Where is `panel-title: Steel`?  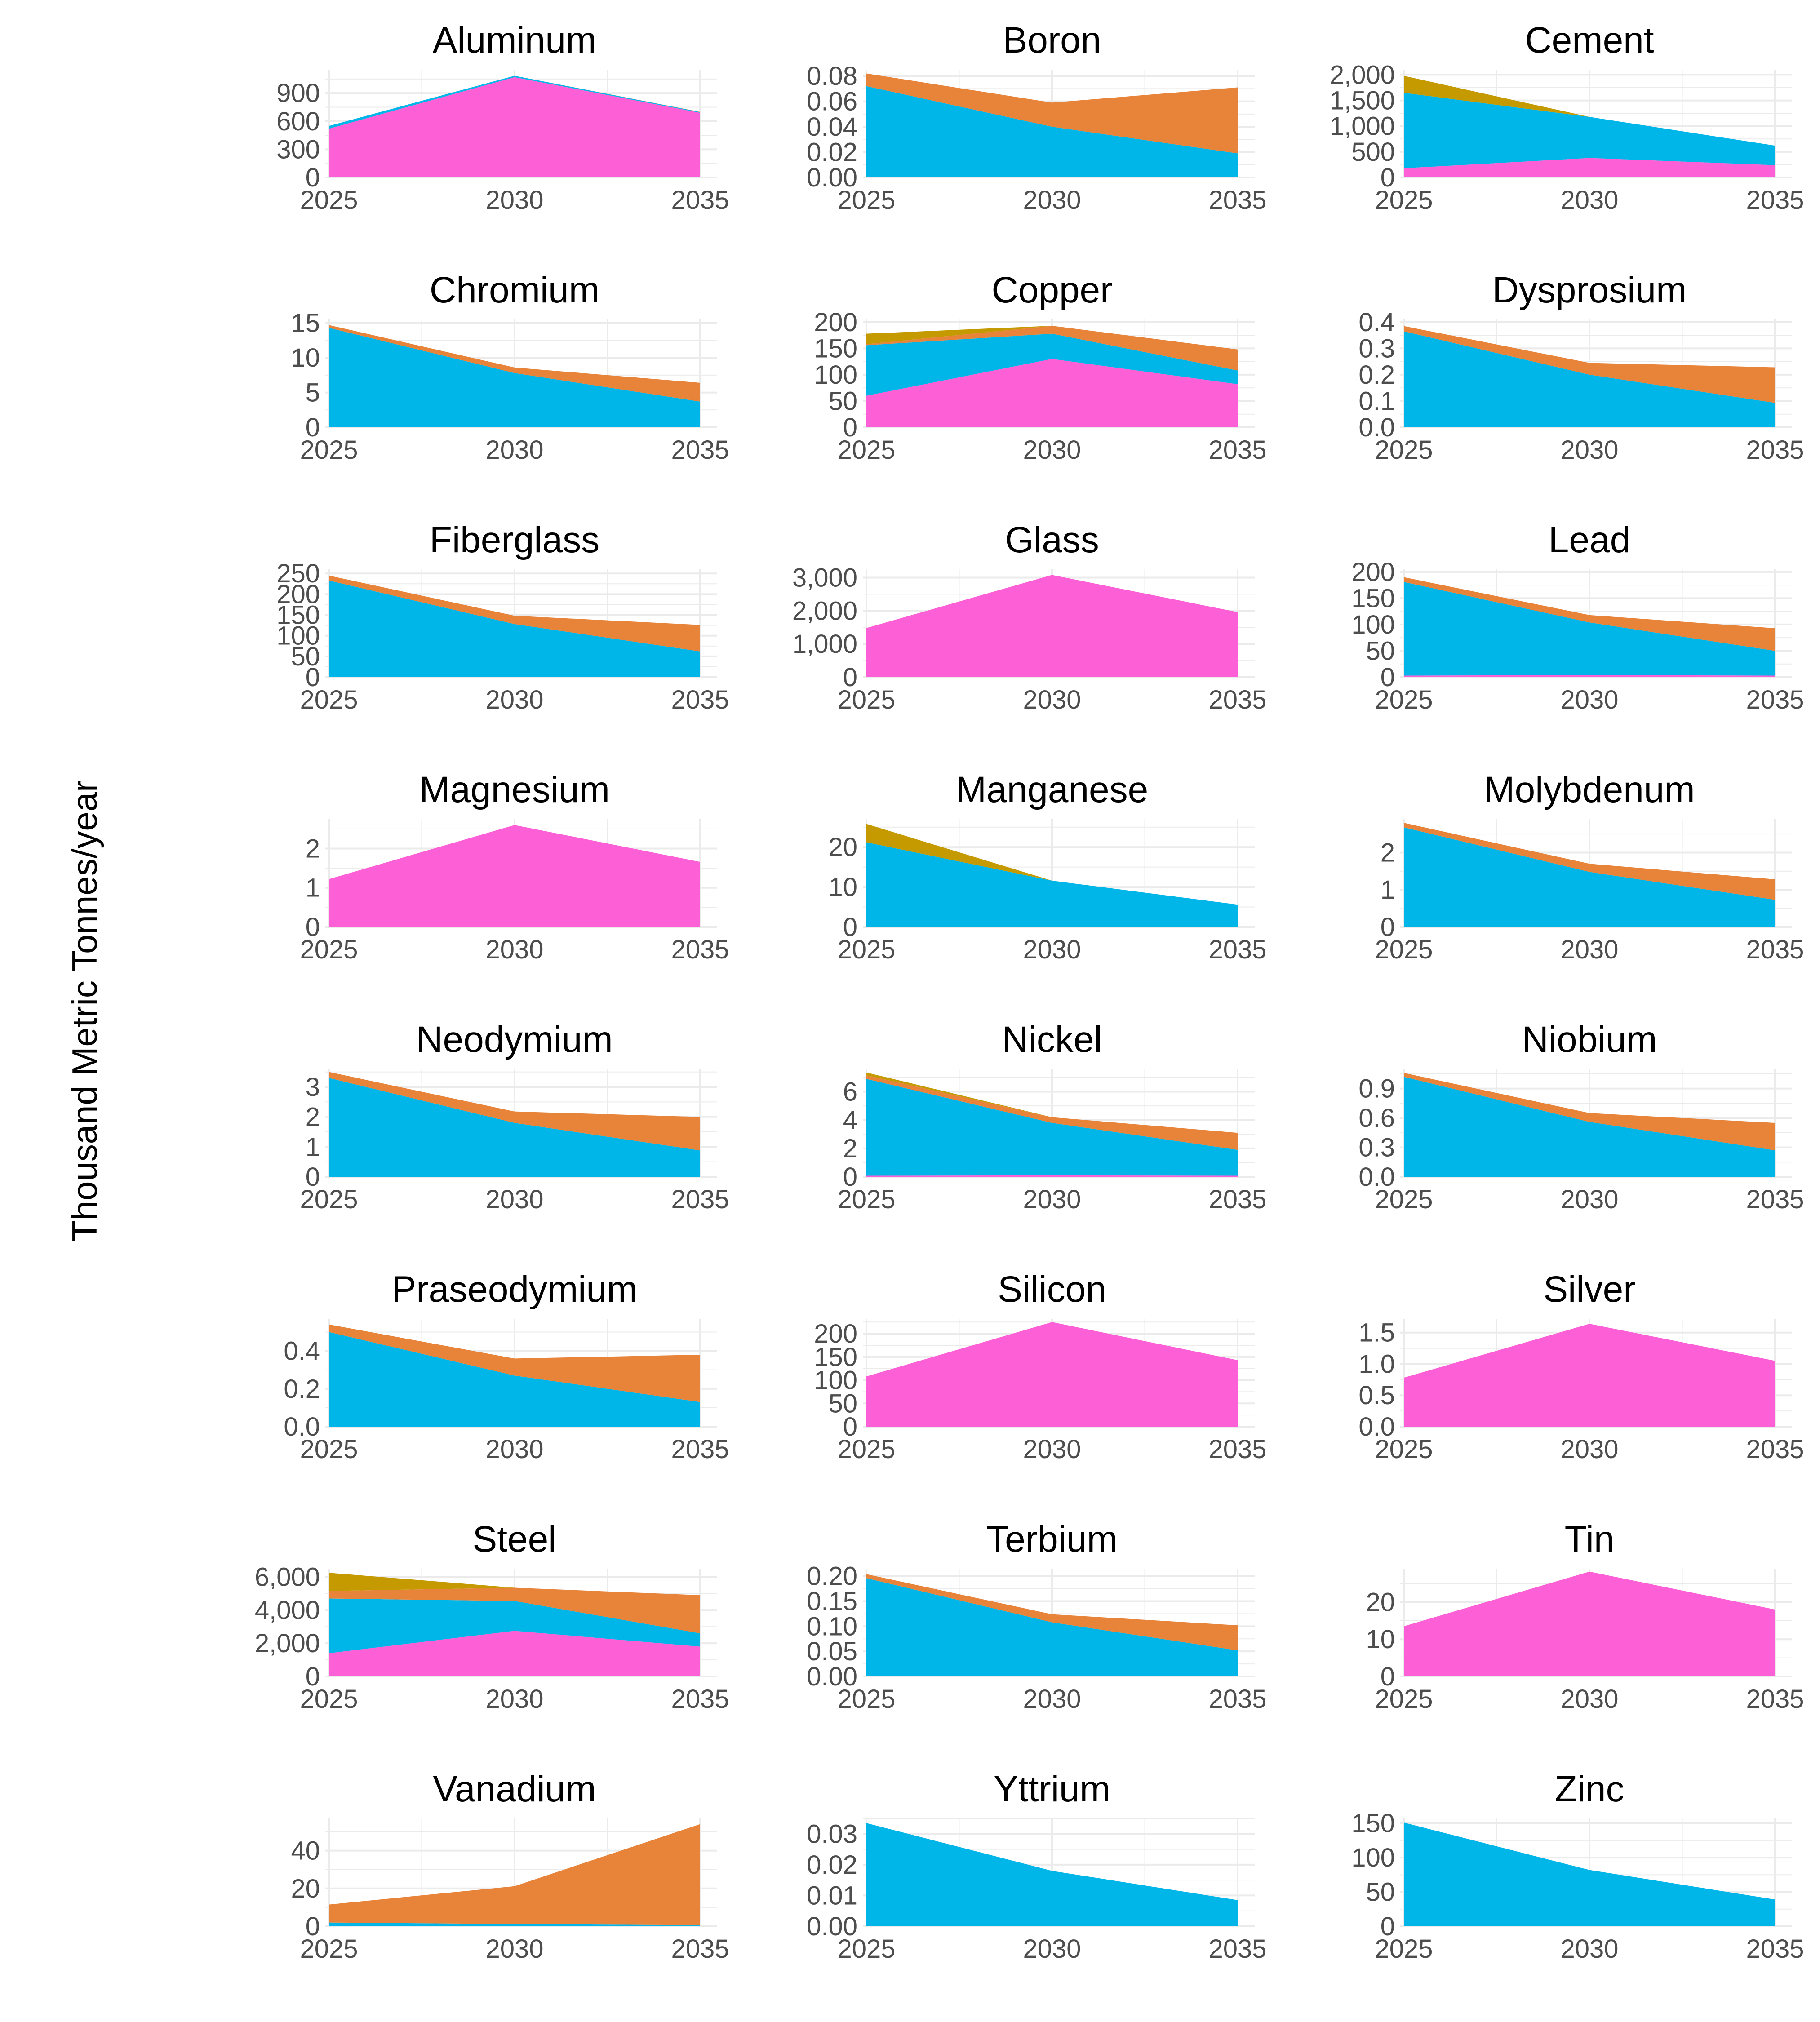
panel-title: Steel is located at coordinates (515, 1539).